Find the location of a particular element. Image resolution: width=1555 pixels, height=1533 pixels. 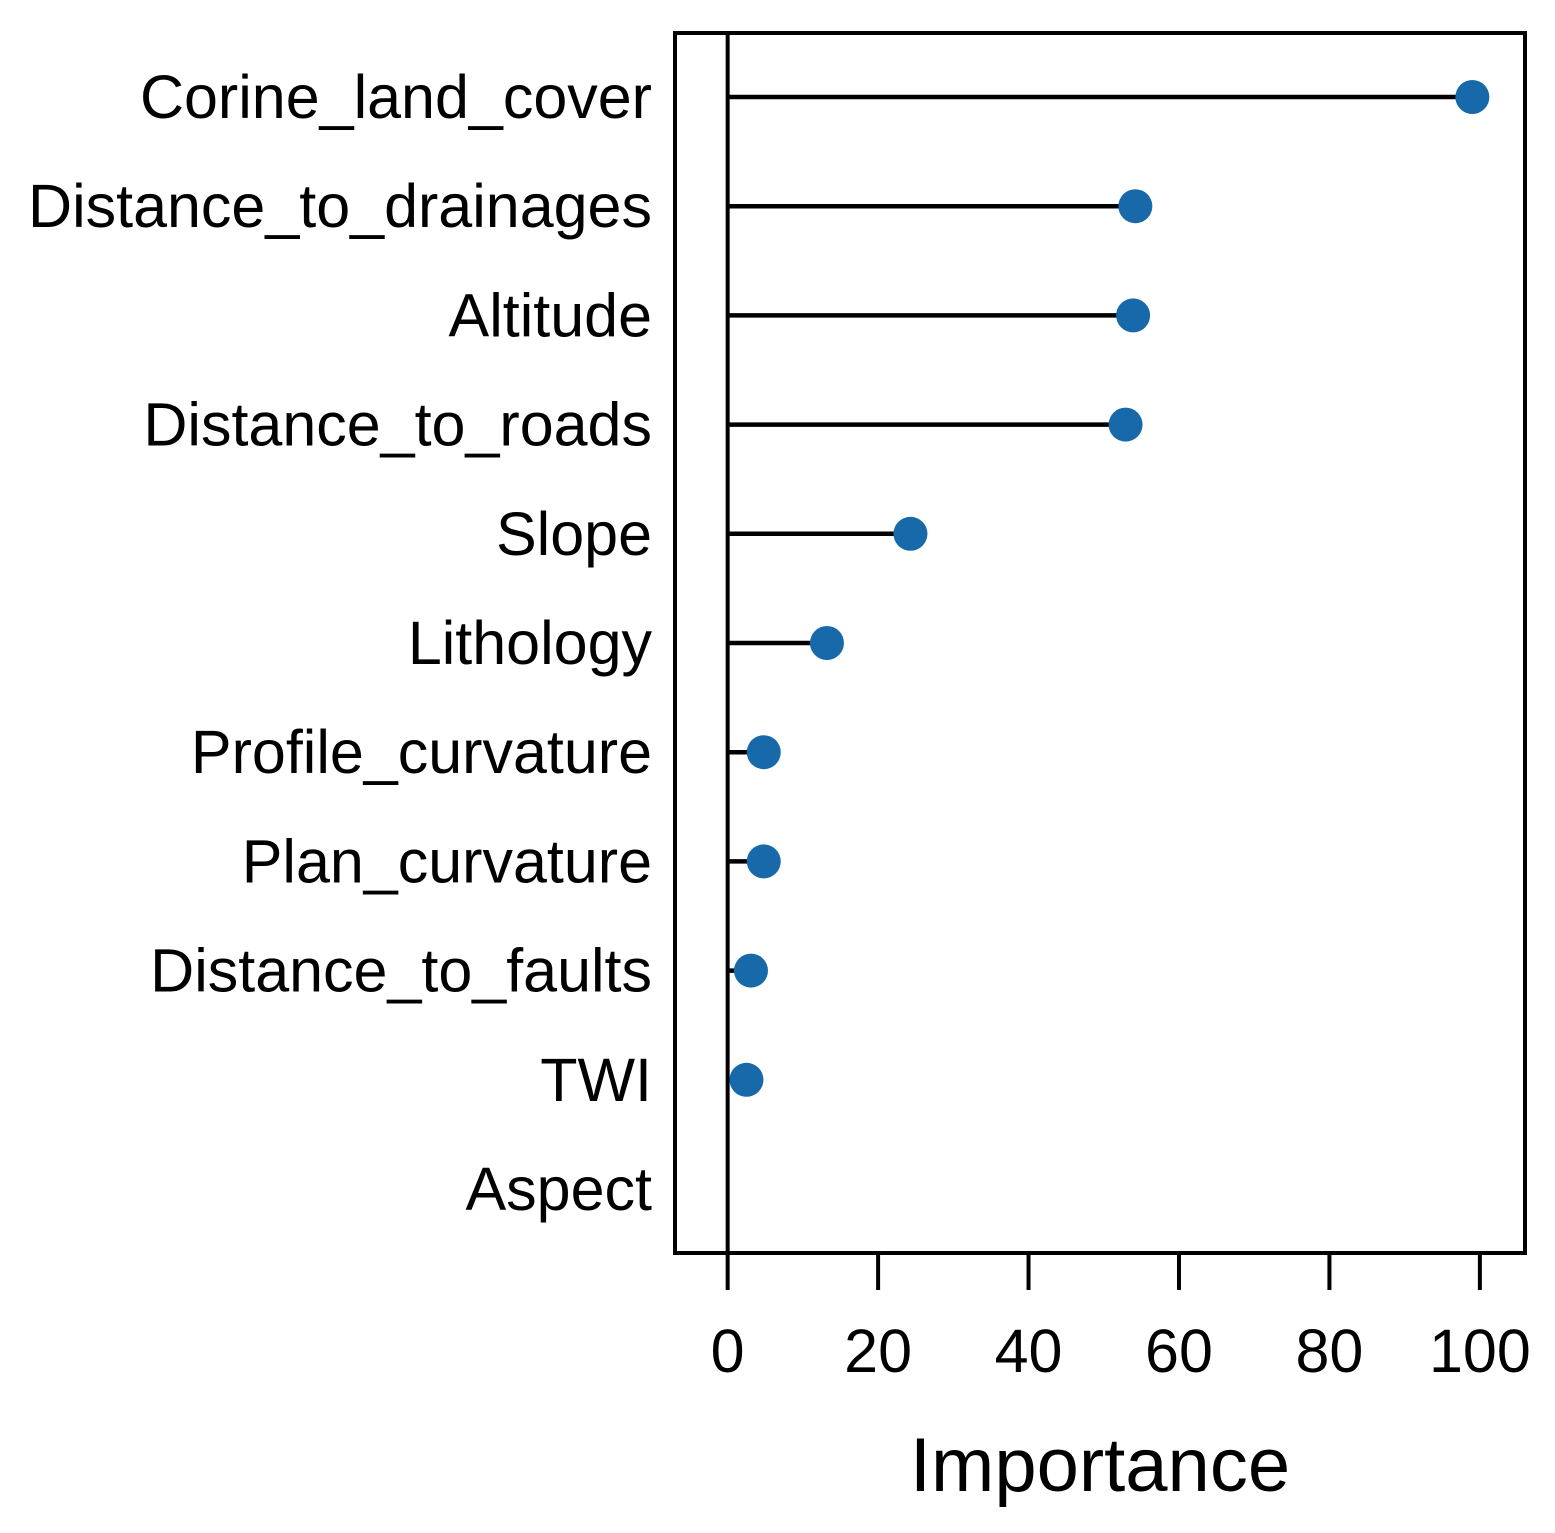

x-tick-label: 60 is located at coordinates (1179, 1351).